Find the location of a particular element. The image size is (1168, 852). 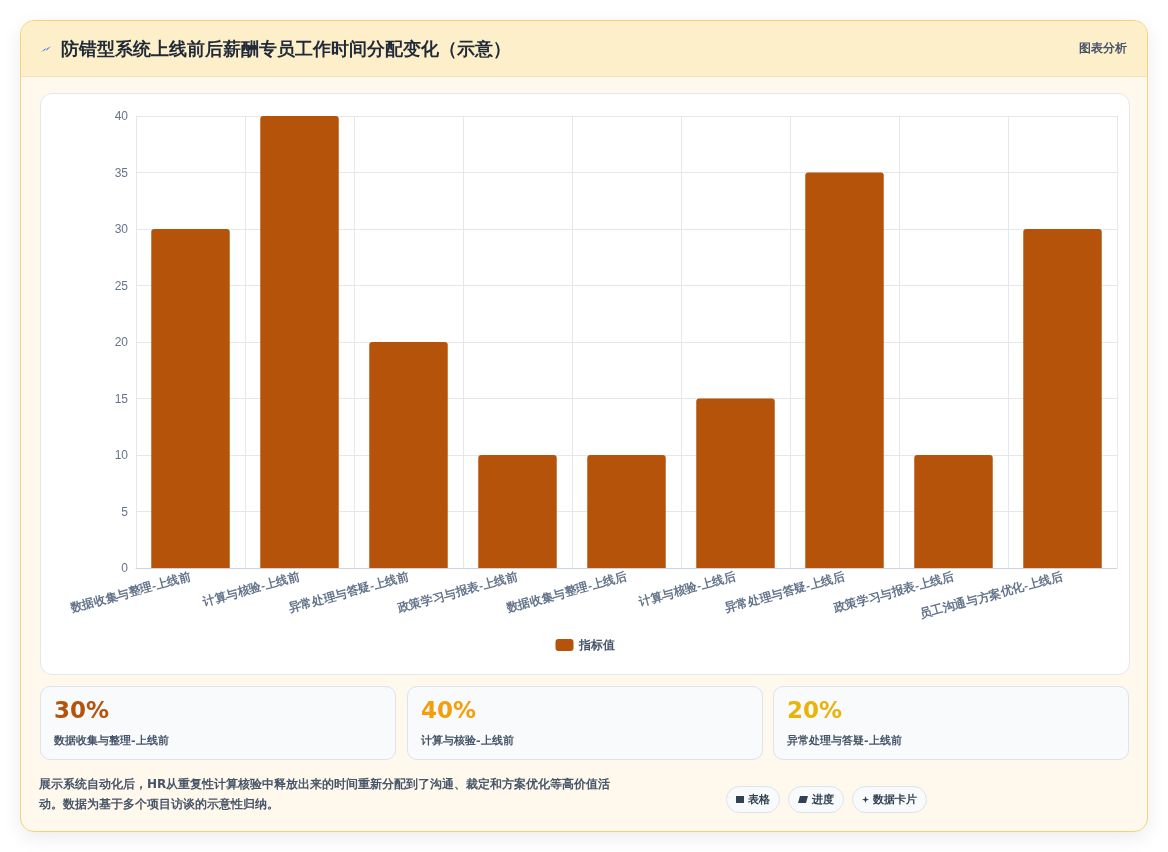

y-tick-label: 0 is located at coordinates (125, 568).